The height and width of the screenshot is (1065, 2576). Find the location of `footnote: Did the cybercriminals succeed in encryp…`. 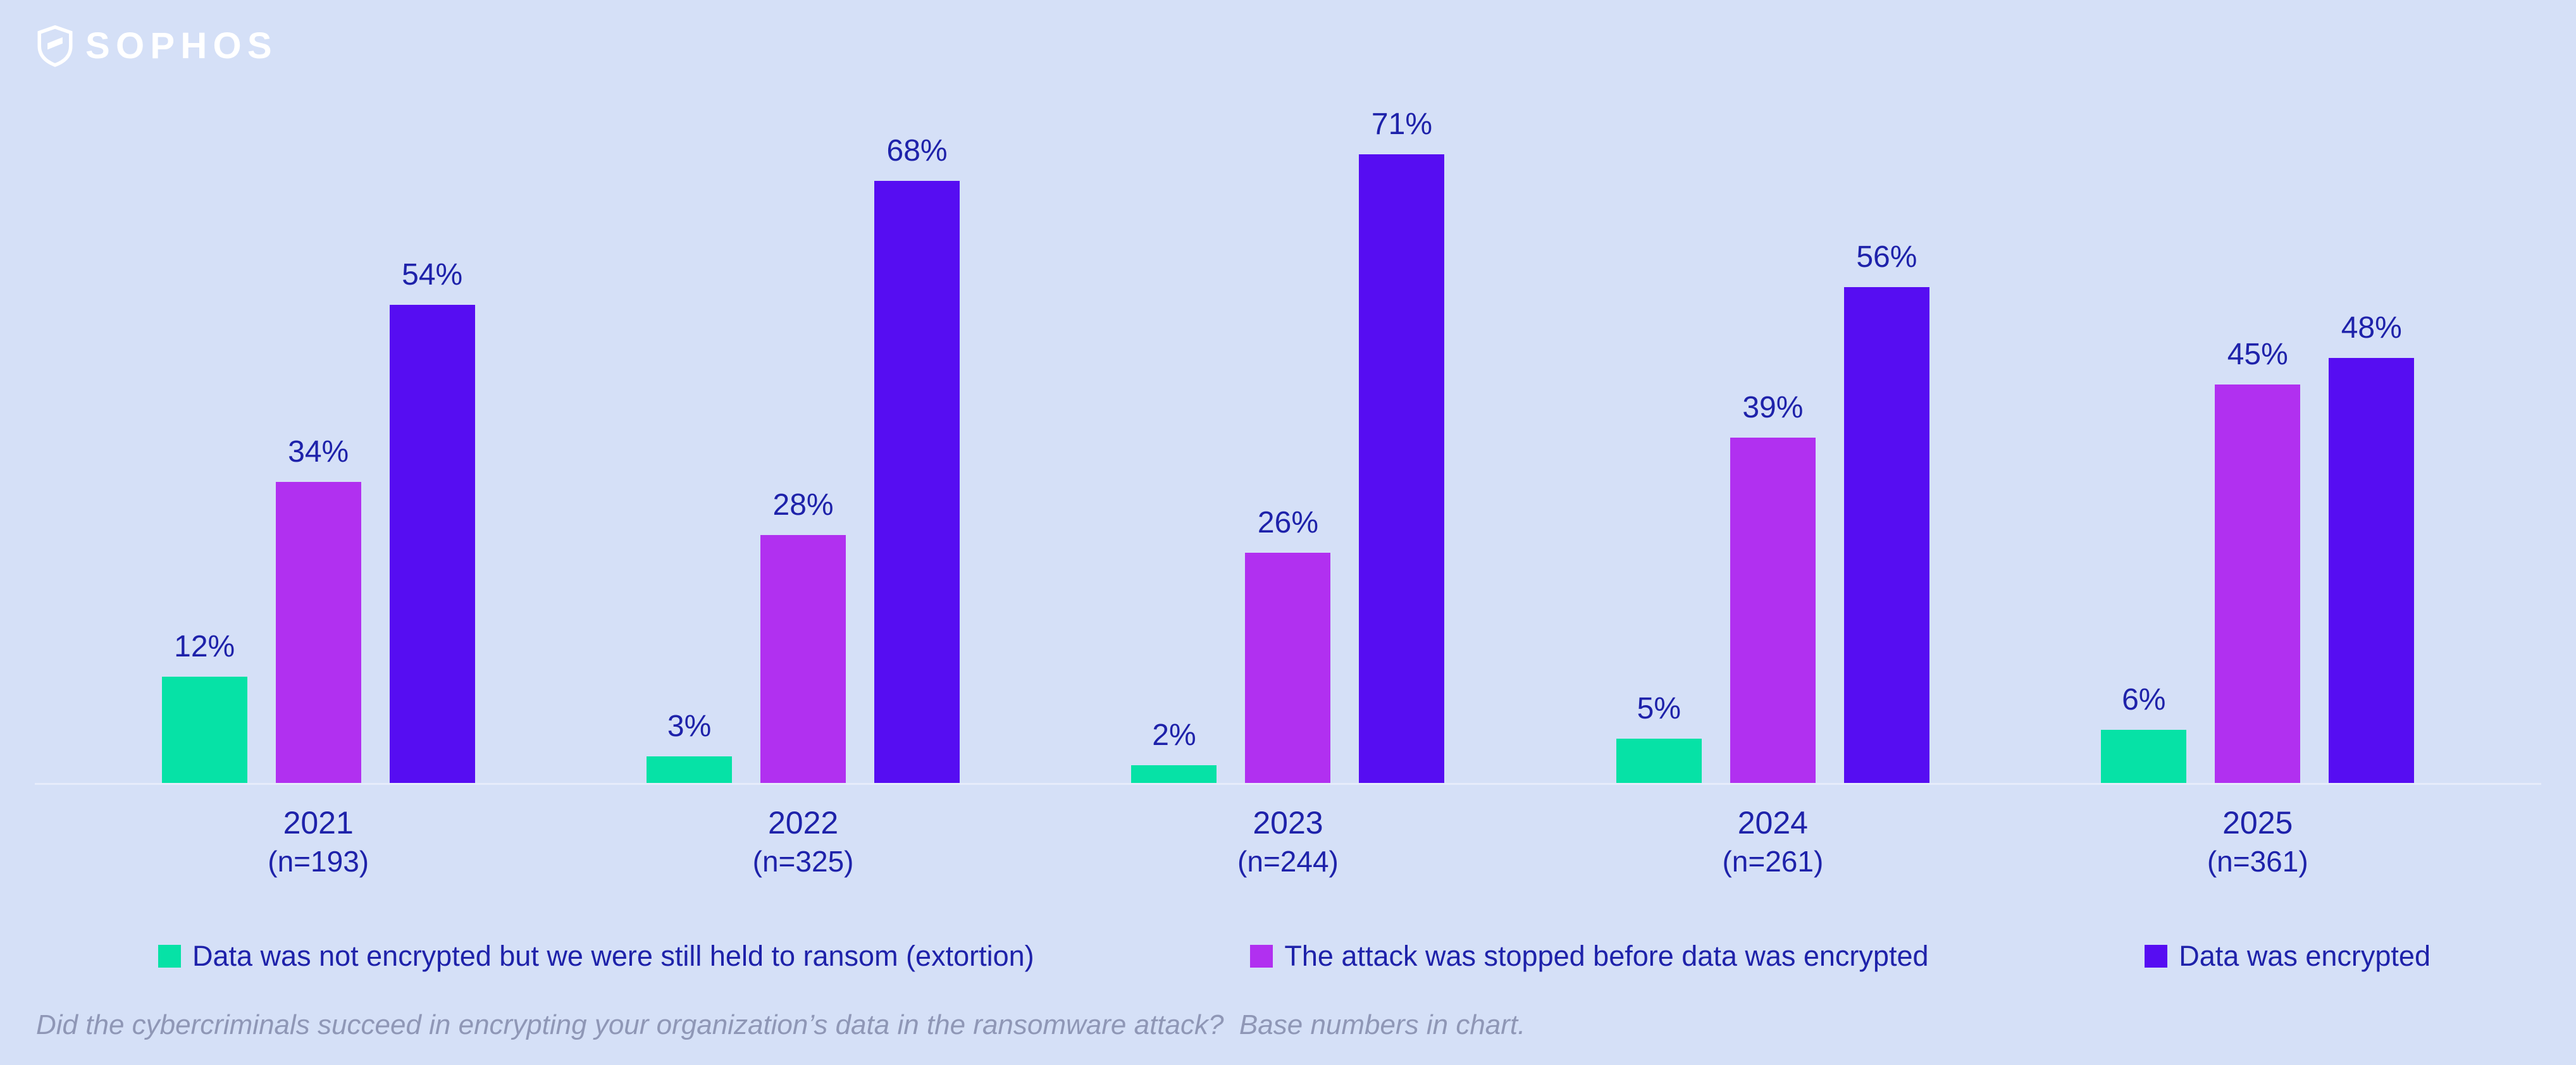

footnote: Did the cybercriminals succeed in encryp… is located at coordinates (781, 1024).